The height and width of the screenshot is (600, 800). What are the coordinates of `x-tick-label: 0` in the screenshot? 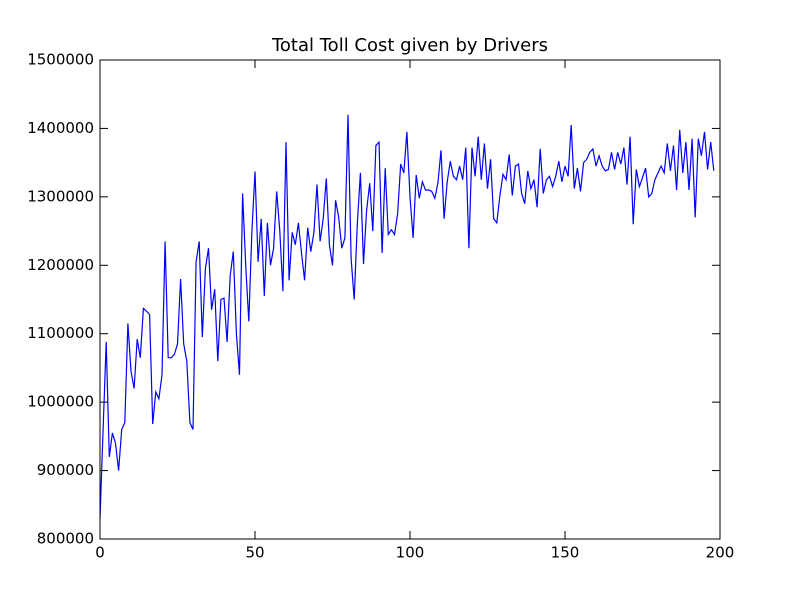 It's located at (100, 553).